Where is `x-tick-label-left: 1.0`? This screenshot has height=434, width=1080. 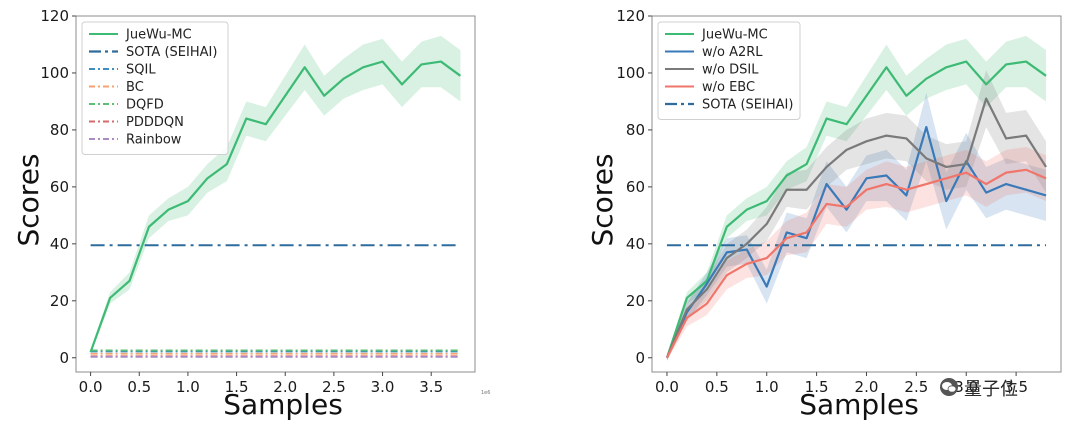 x-tick-label-left: 1.0 is located at coordinates (188, 387).